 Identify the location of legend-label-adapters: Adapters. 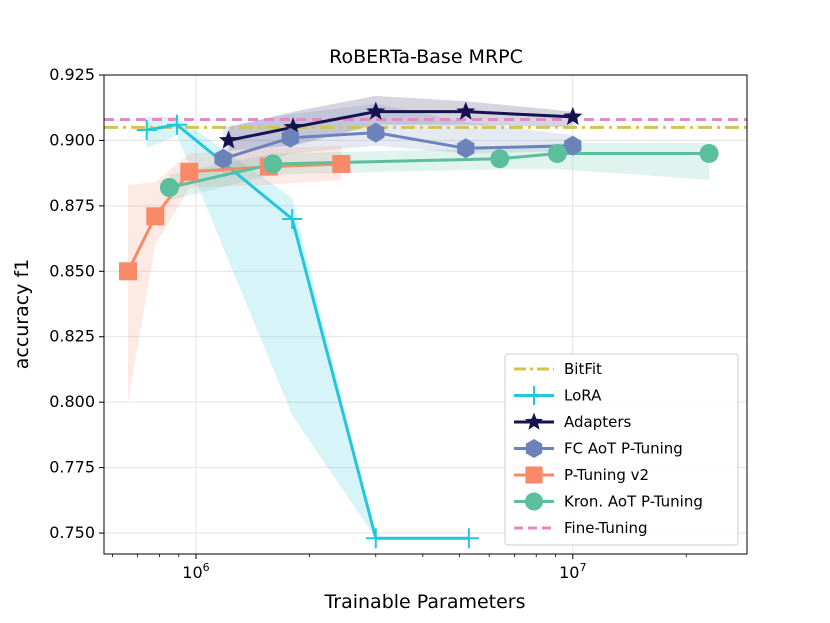
(598, 422).